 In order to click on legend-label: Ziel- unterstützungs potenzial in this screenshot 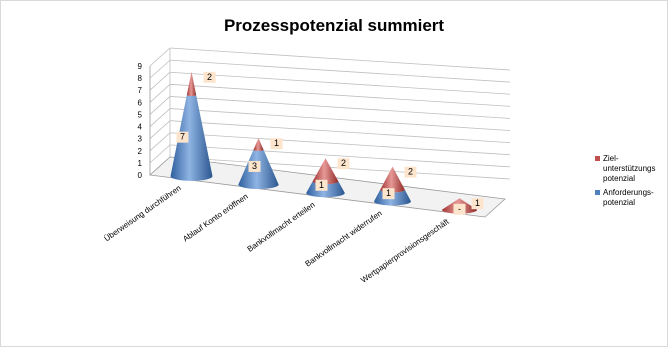, I will do `click(629, 168)`.